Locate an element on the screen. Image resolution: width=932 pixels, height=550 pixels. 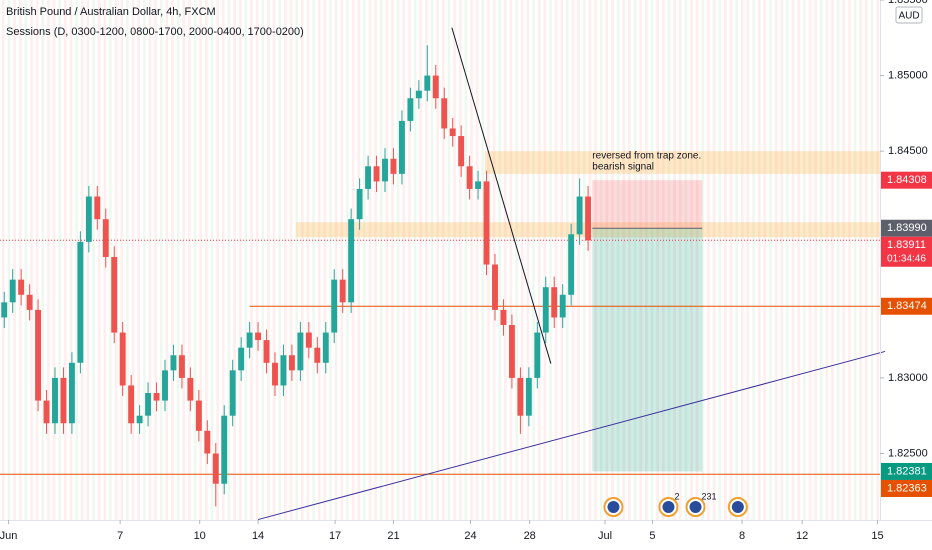
price-tag-label: 1.83911 is located at coordinates (906, 245).